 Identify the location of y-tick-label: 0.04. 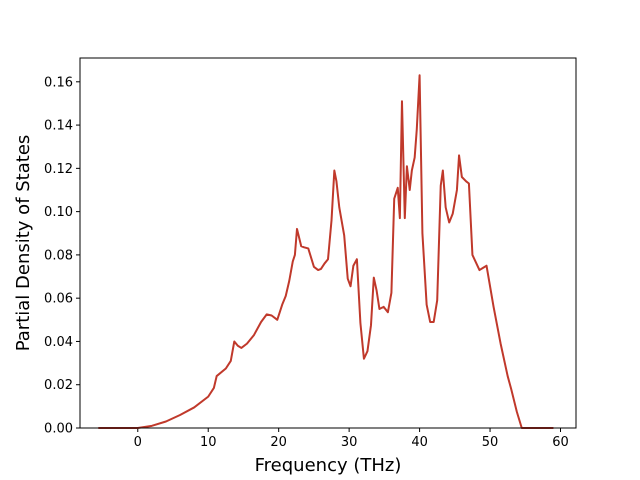
(58, 342).